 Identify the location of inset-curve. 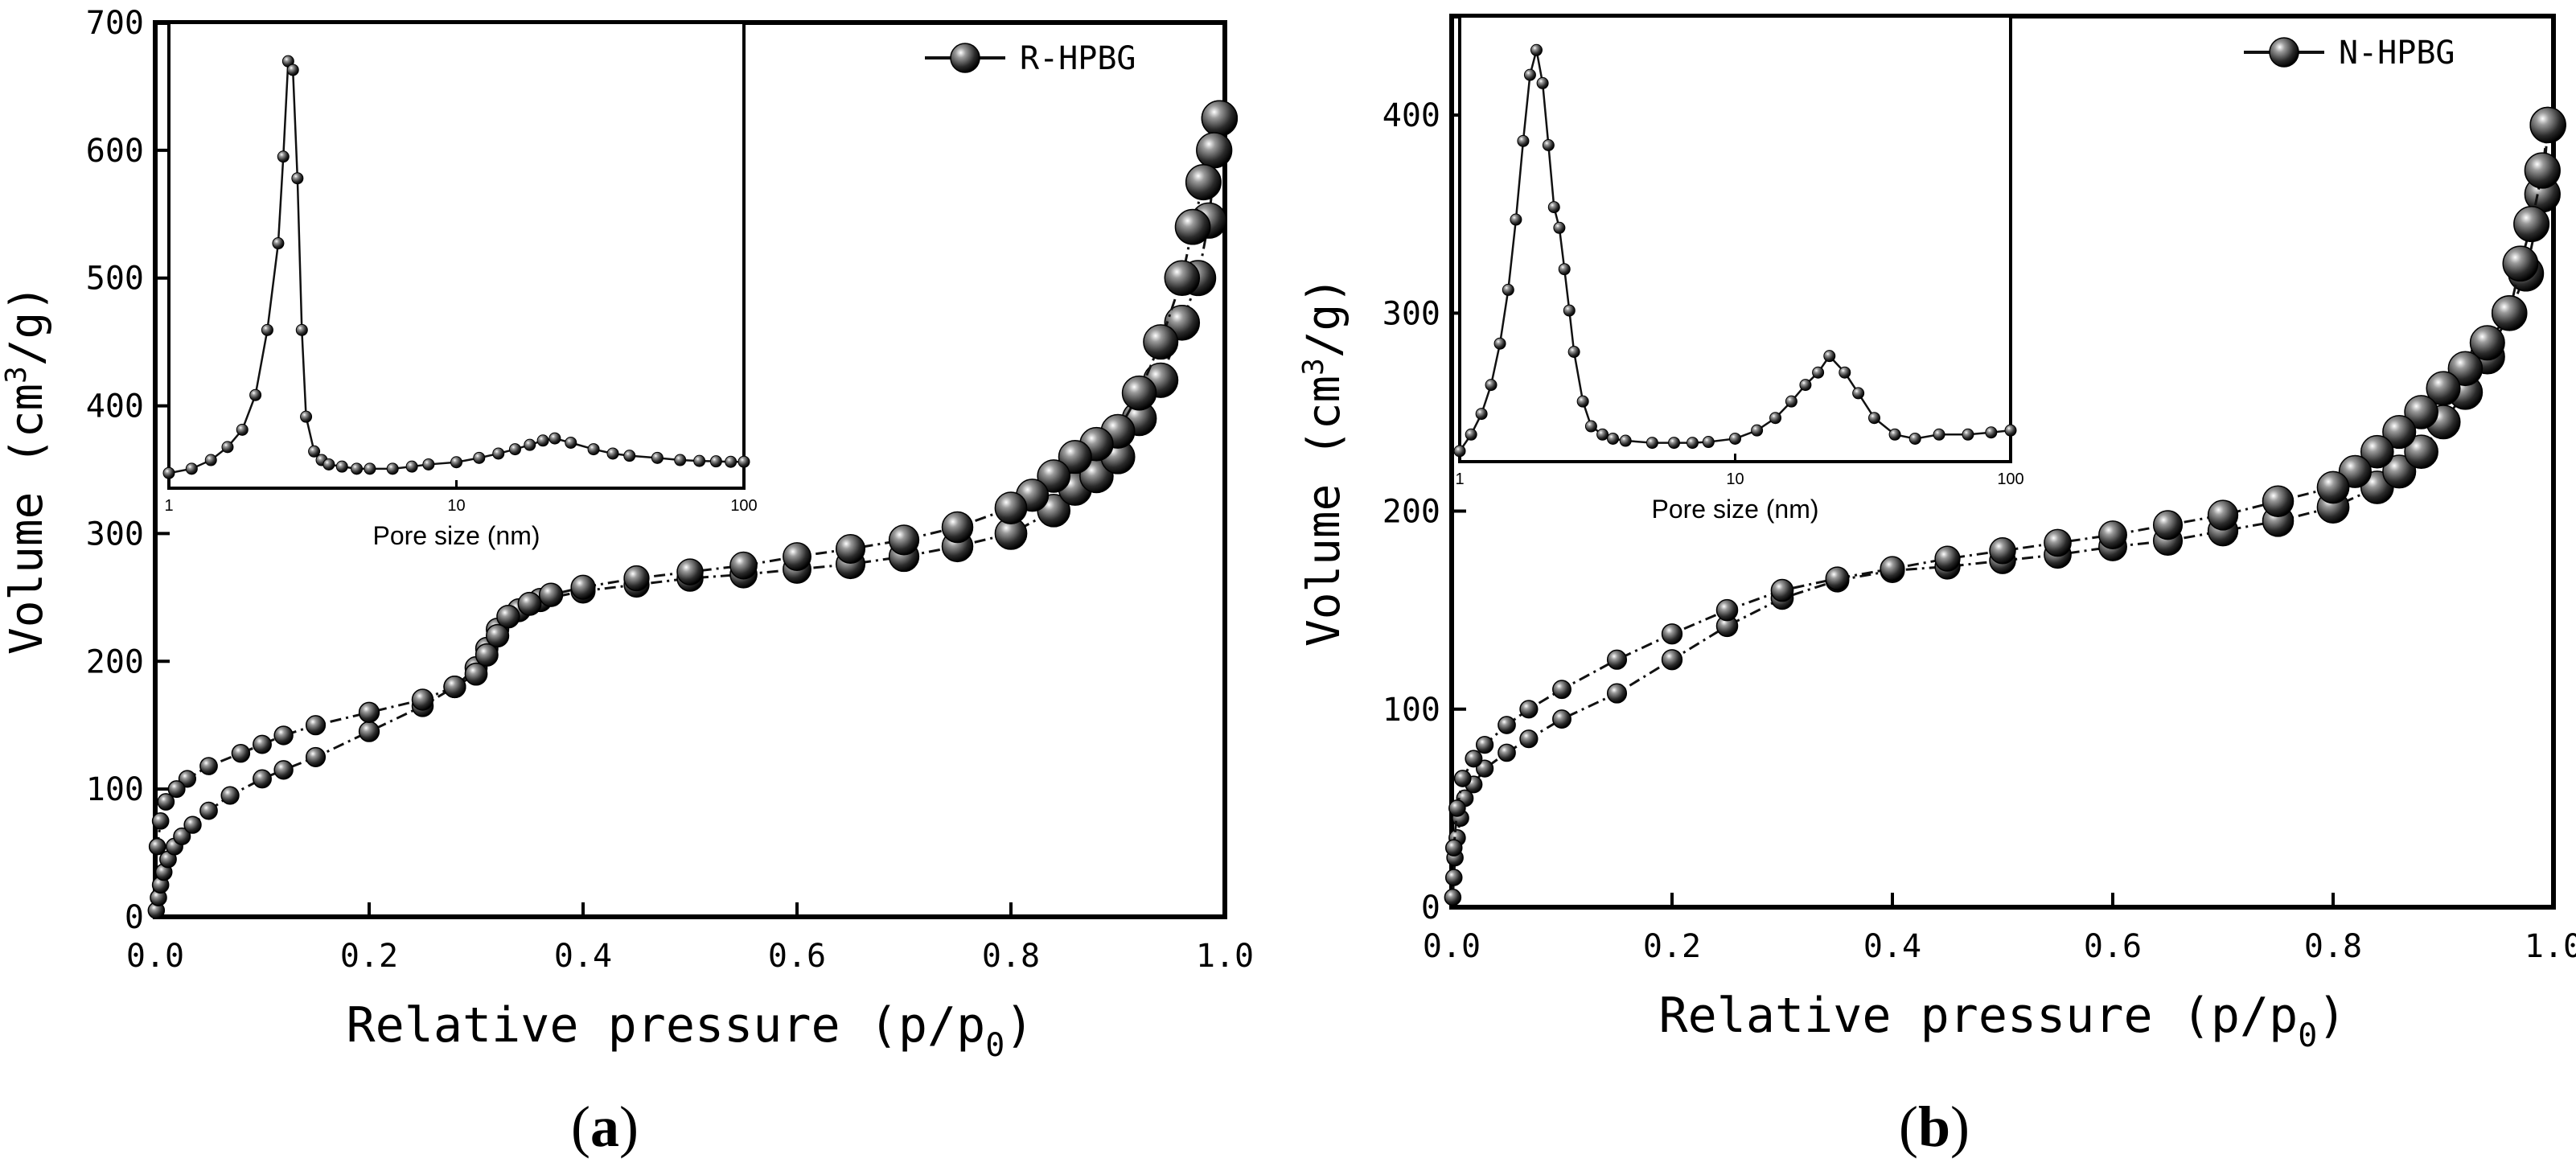
(456, 266).